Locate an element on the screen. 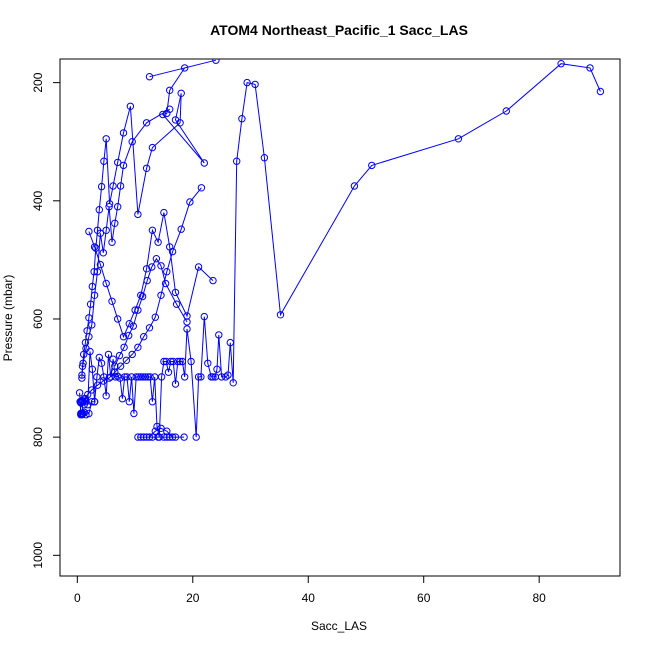  y-axis-label: Pressure (mbar) is located at coordinates (8, 318).